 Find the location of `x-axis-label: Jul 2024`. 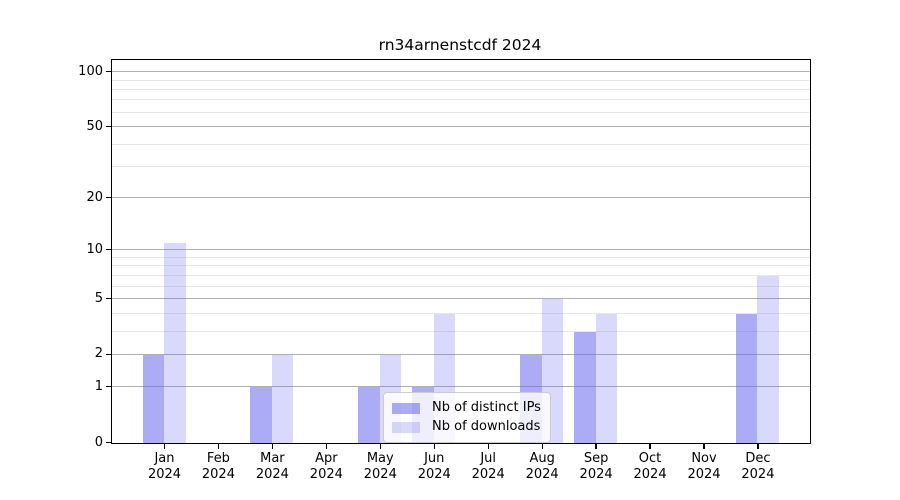

x-axis-label: Jul 2024 is located at coordinates (488, 466).